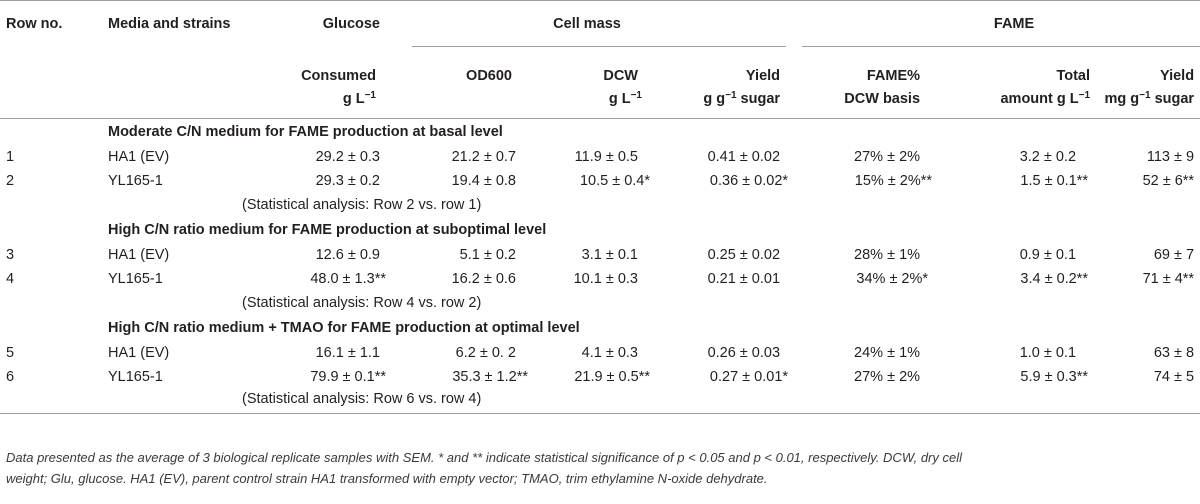 The width and height of the screenshot is (1200, 504). Describe the element at coordinates (347, 353) in the screenshot. I see `glucose-consumed: 16.1 ± 1.1` at that location.